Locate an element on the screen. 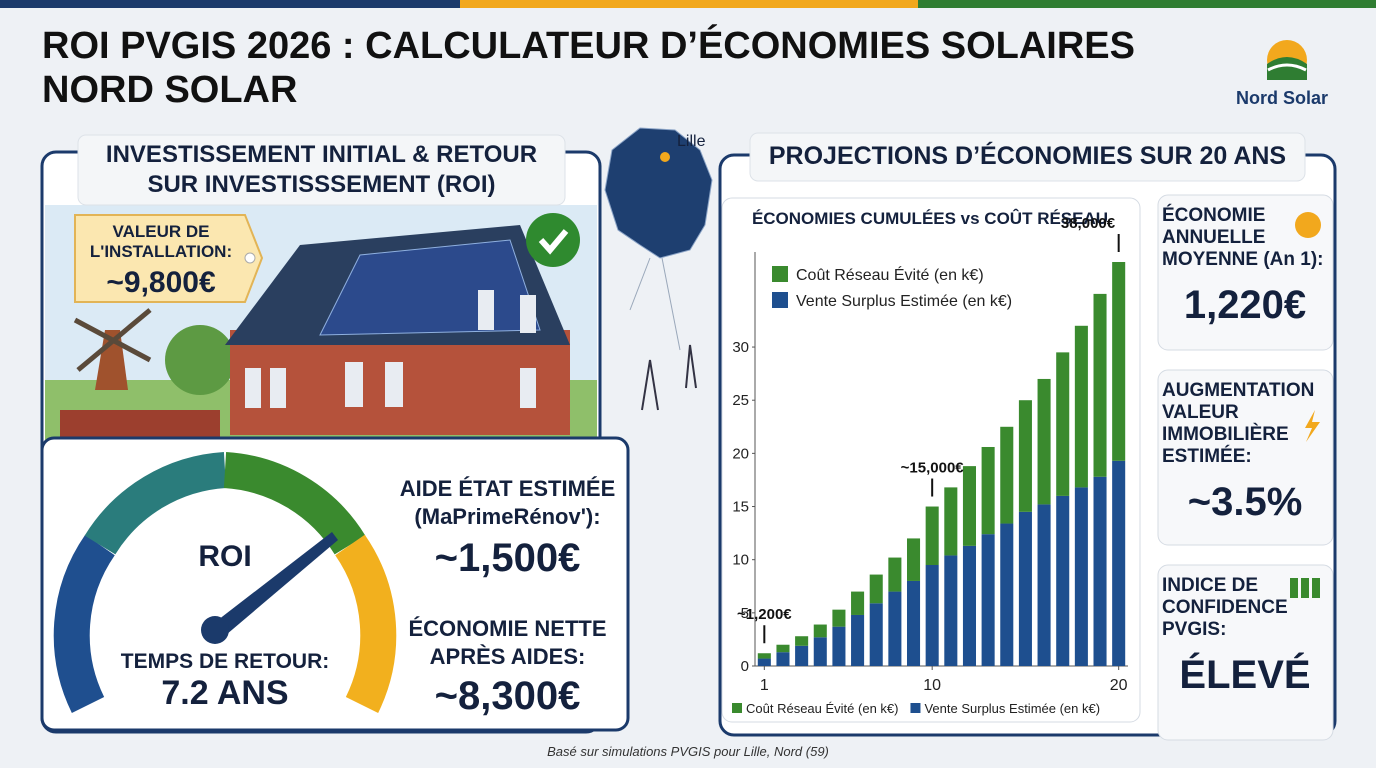 The image size is (1376, 768). stat-value: ÉLEVÉ is located at coordinates (1245, 675).